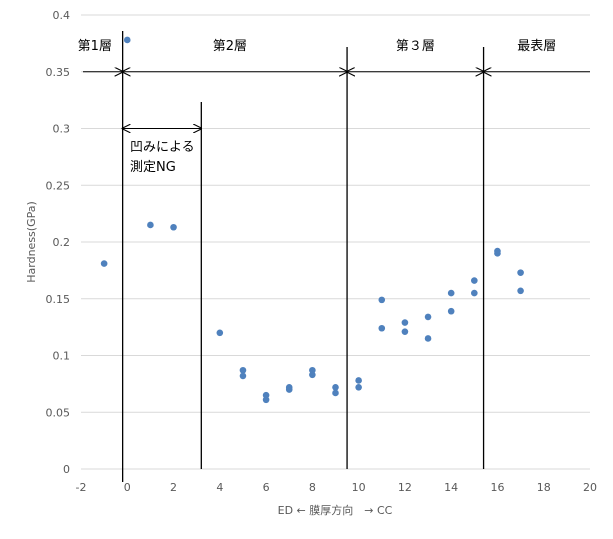  What do you see at coordinates (544, 487) in the screenshot?
I see `x-tick-label: 18` at bounding box center [544, 487].